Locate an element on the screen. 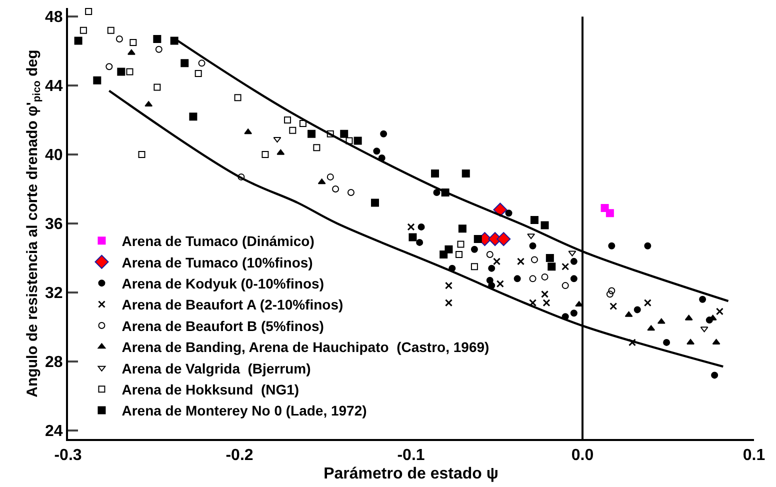  legend-label: Arena de Beaufort A (2-10%finos) is located at coordinates (233, 304).